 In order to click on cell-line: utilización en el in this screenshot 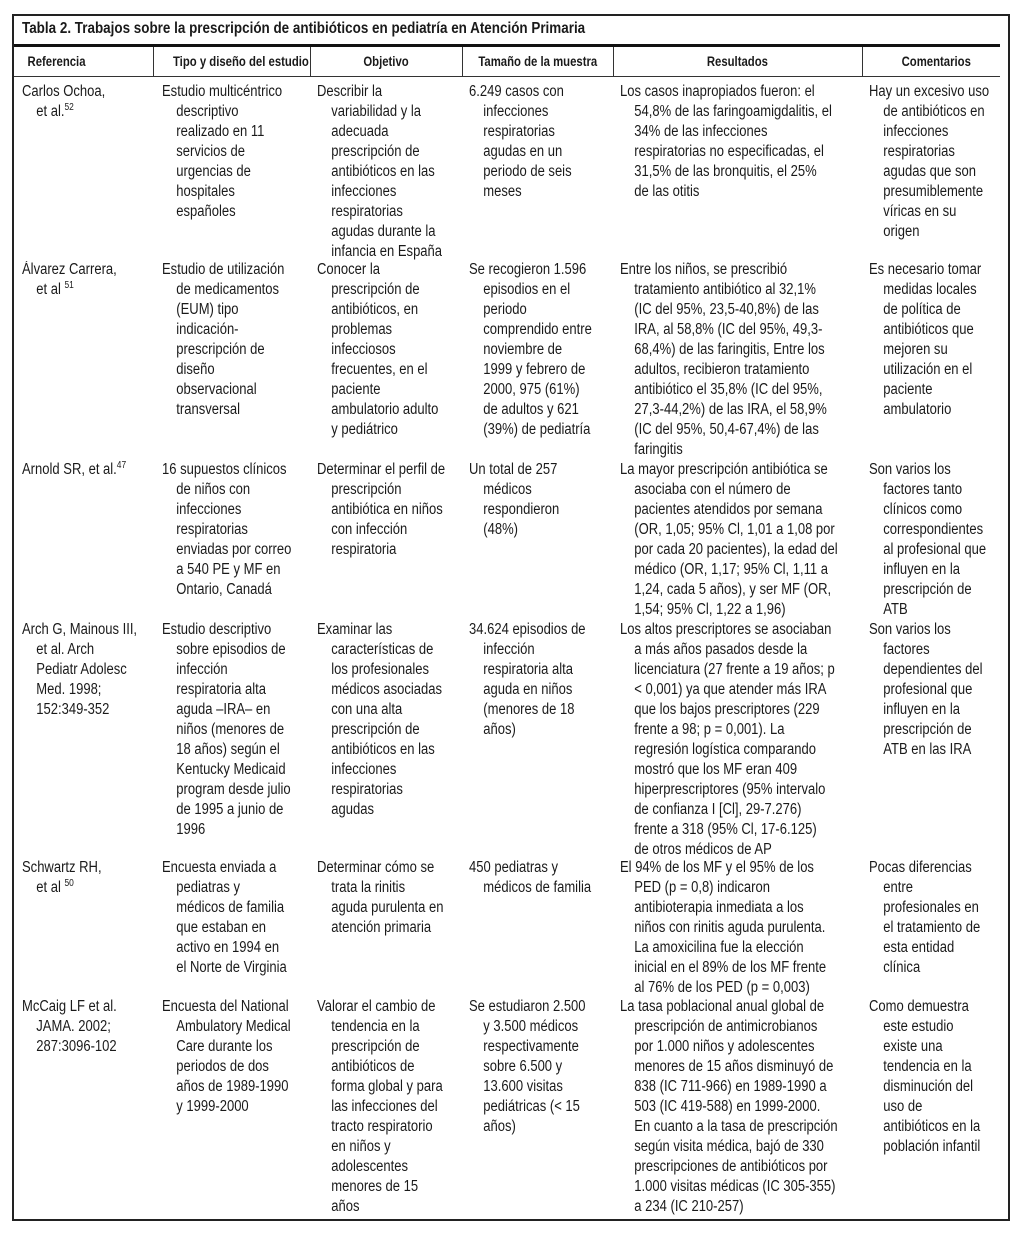, I will do `click(928, 369)`.